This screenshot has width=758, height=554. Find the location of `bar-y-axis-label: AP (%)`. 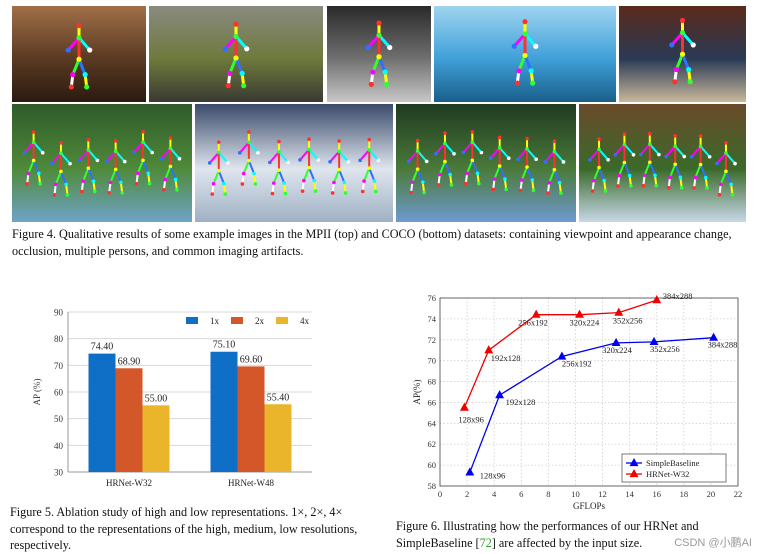

bar-y-axis-label: AP (%) is located at coordinates (37, 392).